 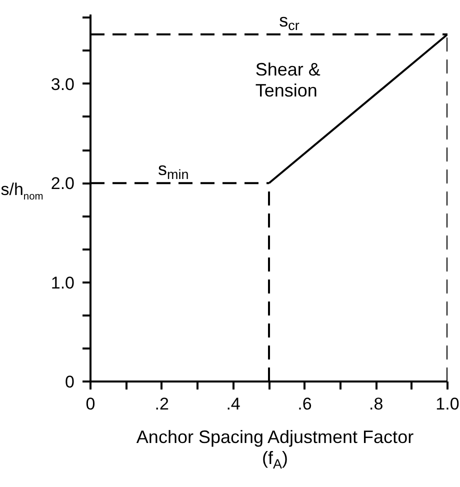 What do you see at coordinates (287, 80) in the screenshot?
I see `annotation: Shear & Tension` at bounding box center [287, 80].